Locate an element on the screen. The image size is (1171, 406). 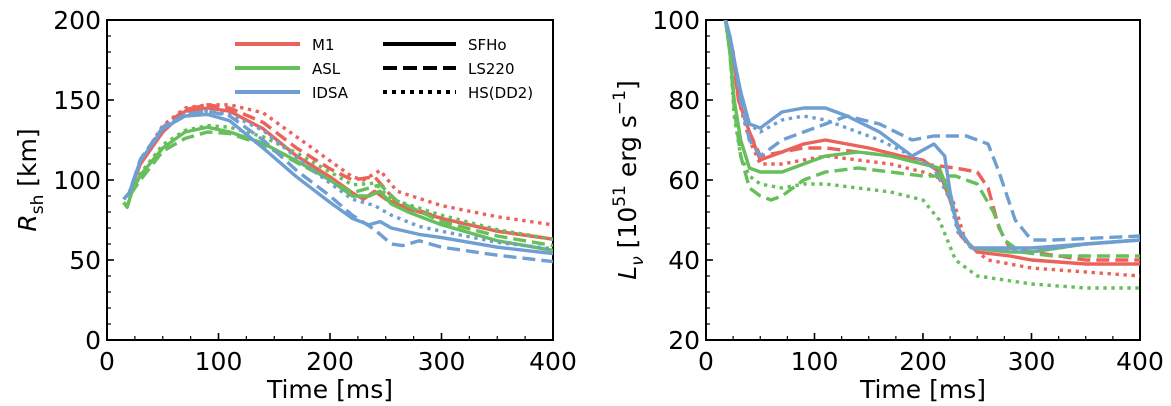
series-asl-hsdd2 is located at coordinates (337, 182).